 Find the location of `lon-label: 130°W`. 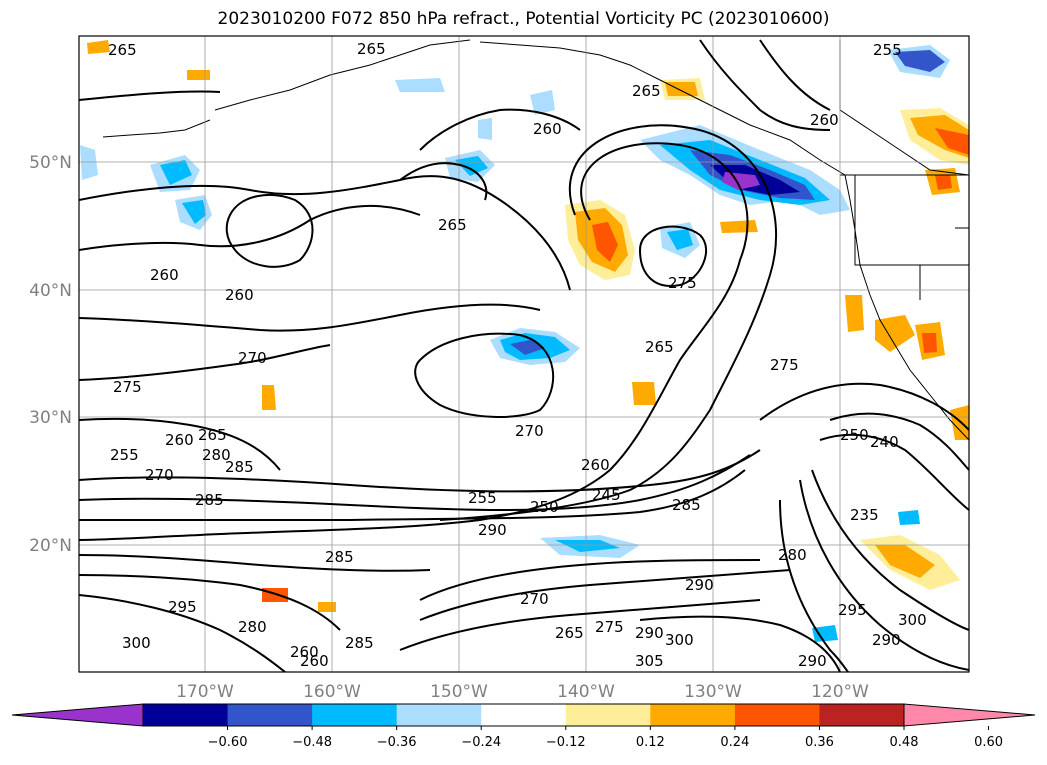

lon-label: 130°W is located at coordinates (713, 692).